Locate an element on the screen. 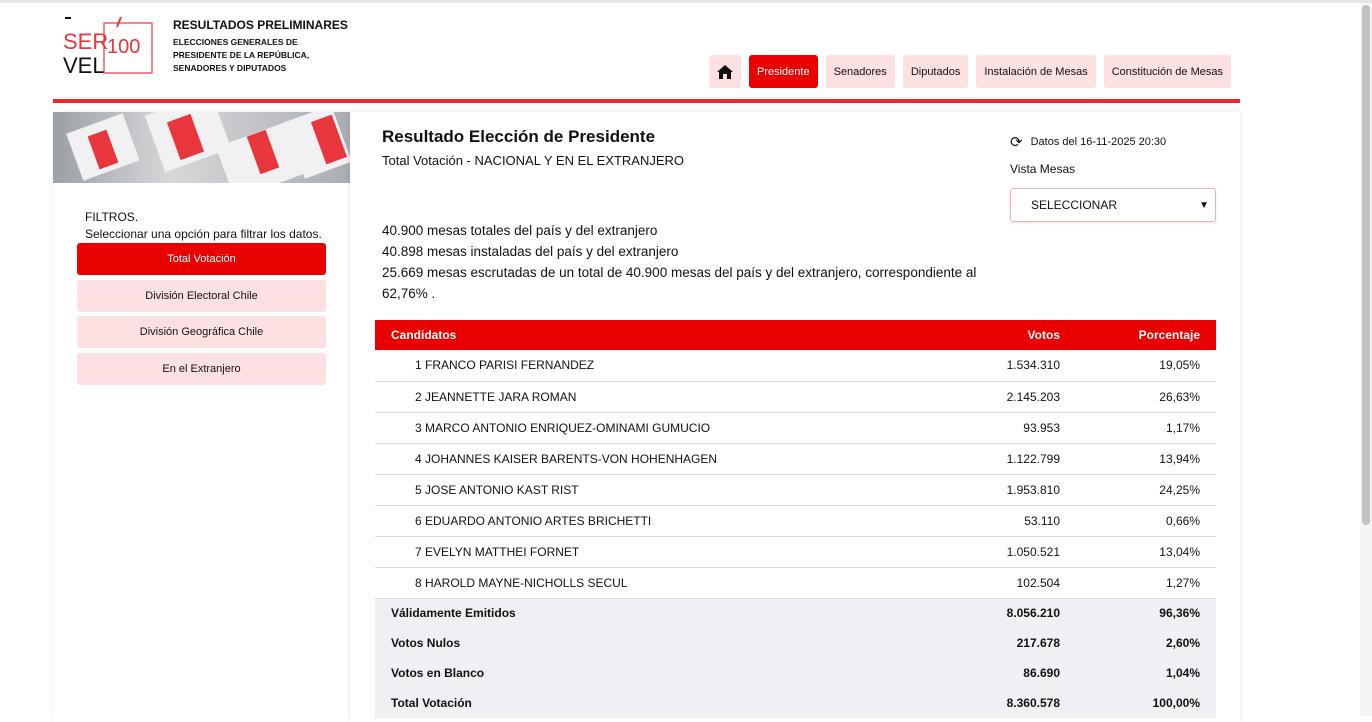 The image size is (1372, 722). summary-label: Válidamente Emitidos is located at coordinates (658, 613).